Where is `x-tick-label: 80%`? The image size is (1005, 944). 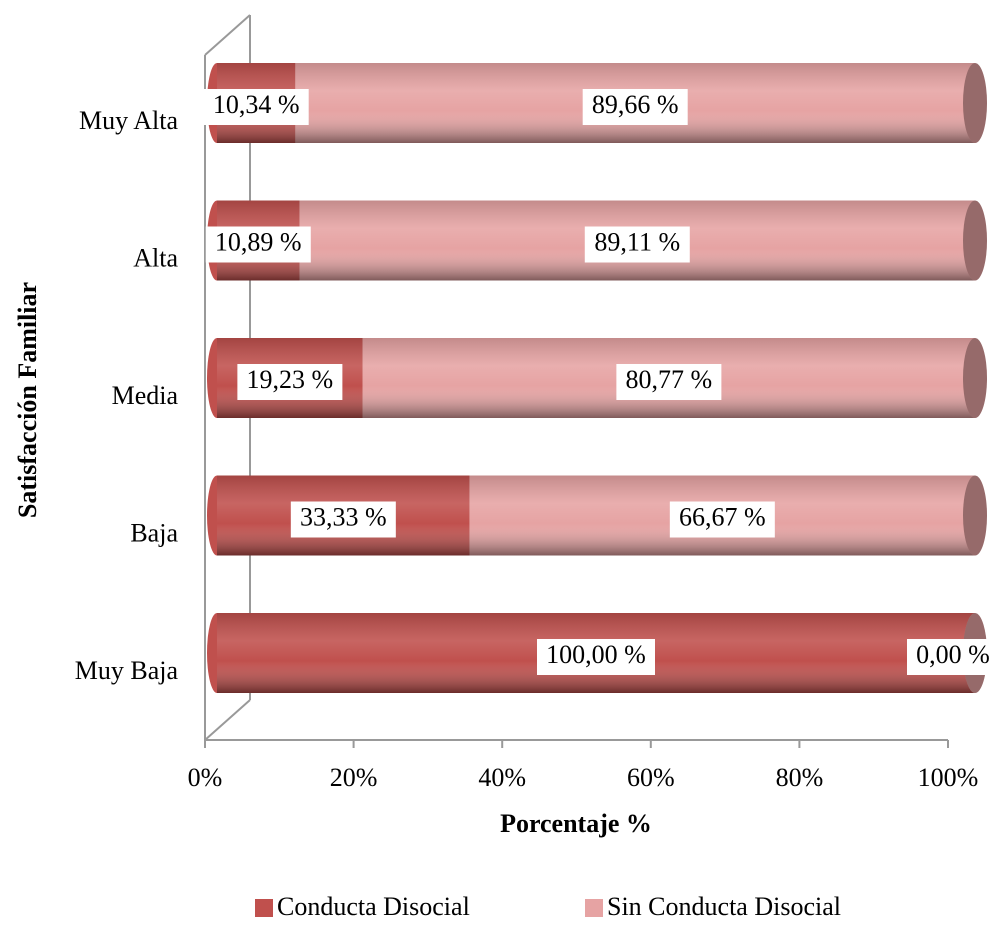 x-tick-label: 80% is located at coordinates (800, 777).